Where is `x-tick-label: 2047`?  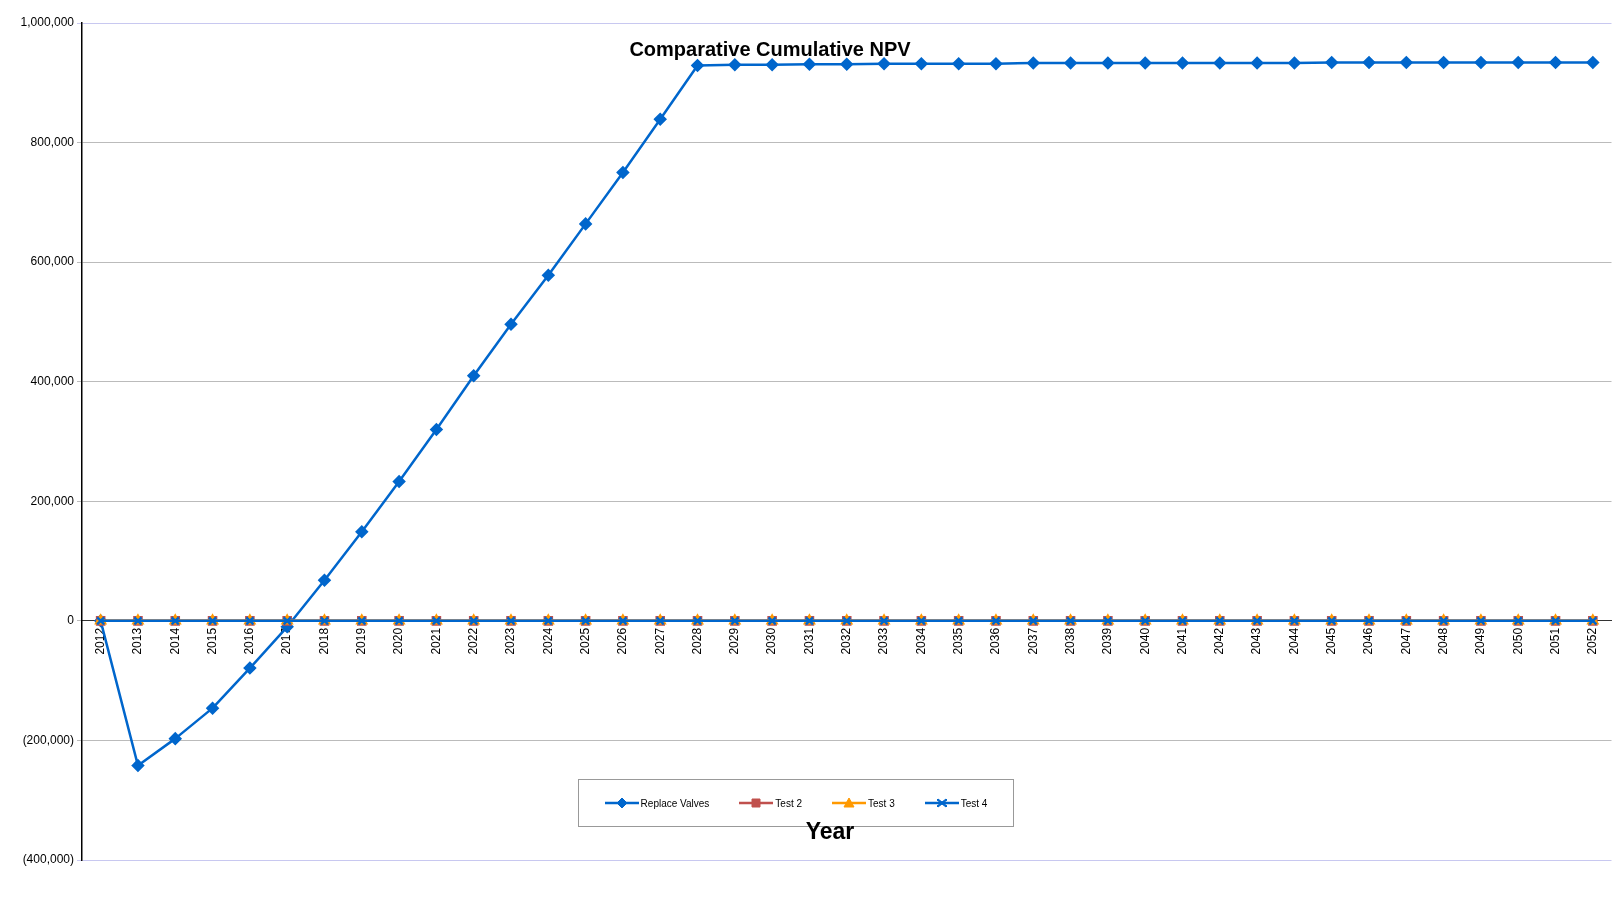
x-tick-label: 2047 is located at coordinates (1405, 641).